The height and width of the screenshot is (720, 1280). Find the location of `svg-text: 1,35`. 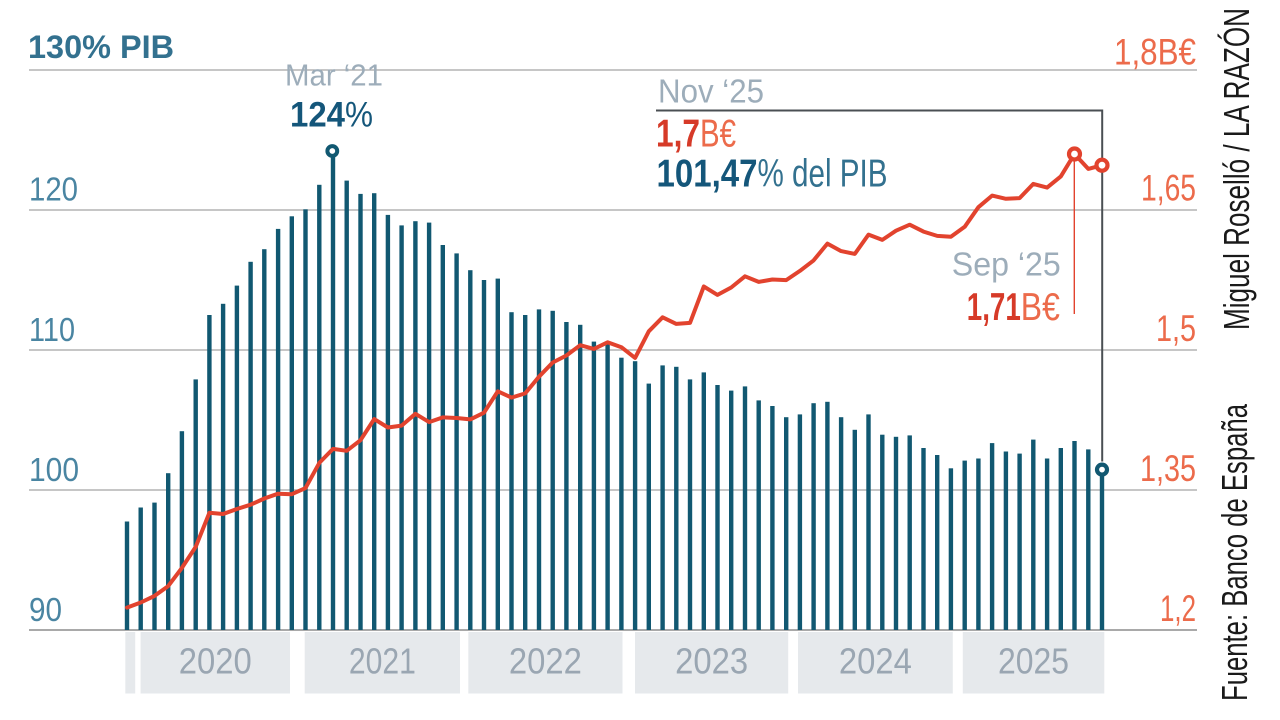

svg-text: 1,35 is located at coordinates (1168, 468).